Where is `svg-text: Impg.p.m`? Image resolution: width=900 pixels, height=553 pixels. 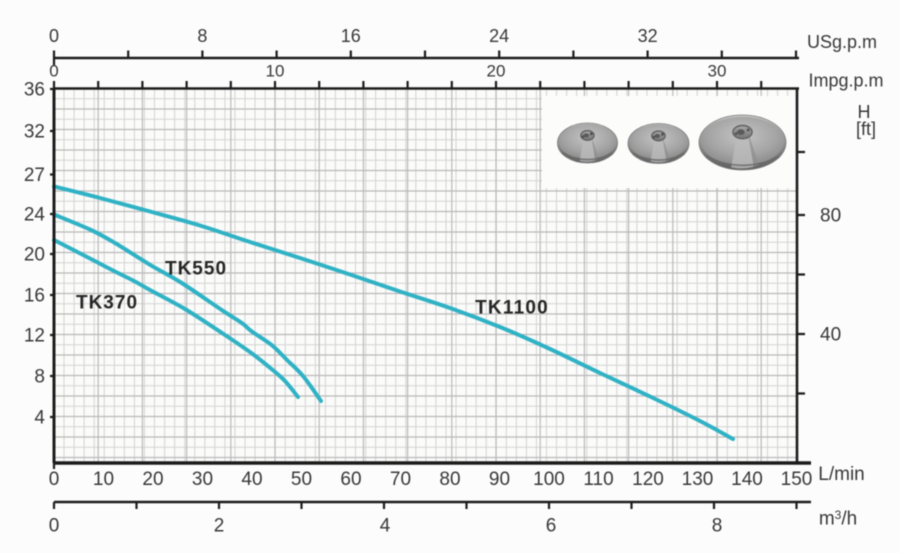
svg-text: Impg.p.m is located at coordinates (845, 81).